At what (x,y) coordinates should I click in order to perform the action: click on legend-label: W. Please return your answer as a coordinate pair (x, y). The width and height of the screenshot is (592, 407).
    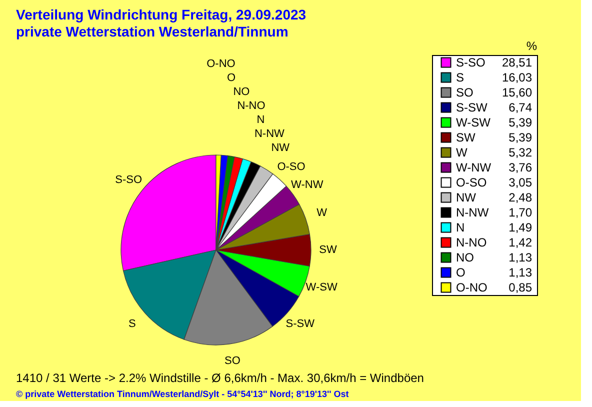
    Looking at the image, I should click on (462, 153).